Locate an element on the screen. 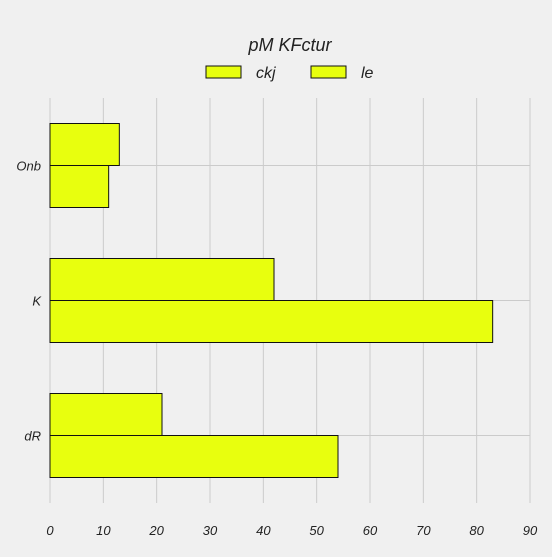  x-tick-label: 50 is located at coordinates (316, 530).